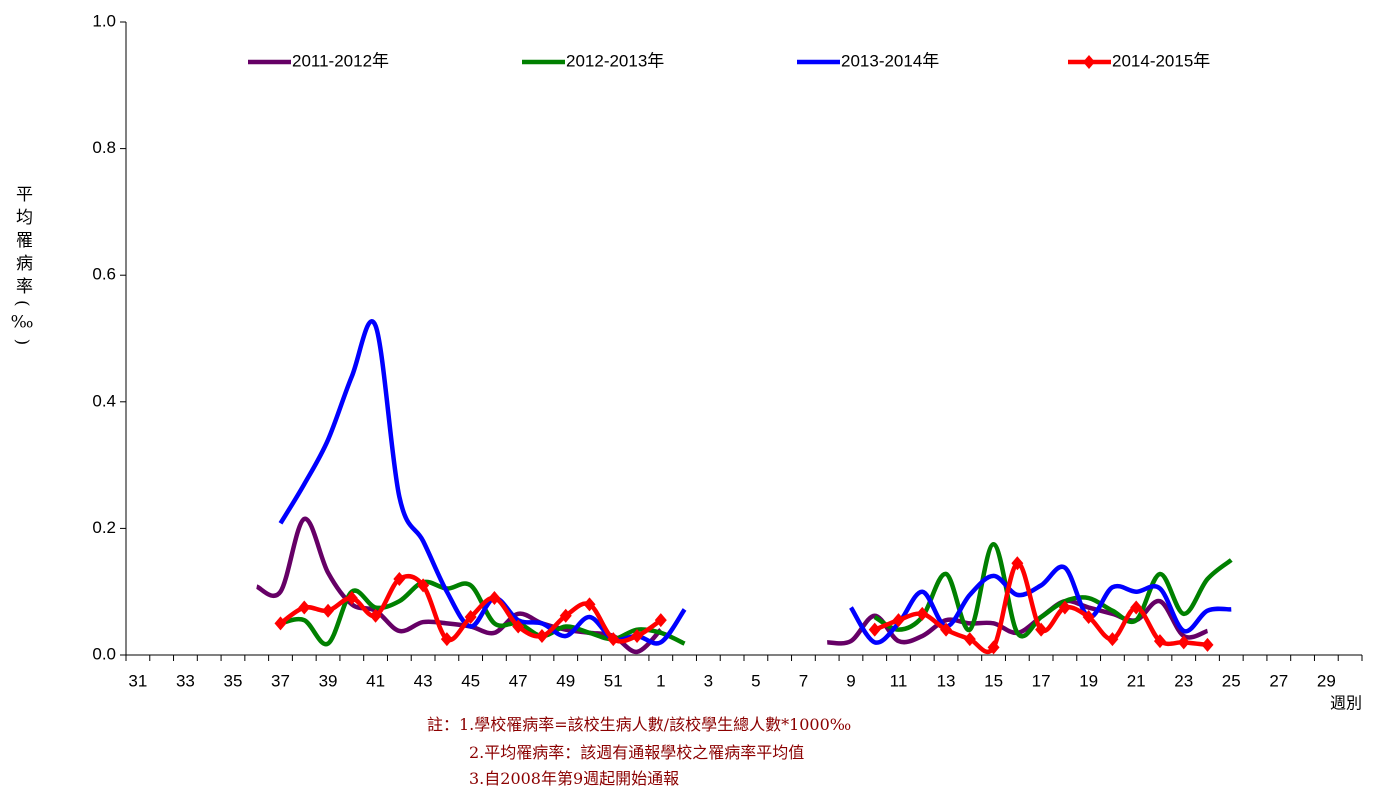 This screenshot has height=791, width=1382. I want to click on x-tick-label: 7, so click(803, 680).